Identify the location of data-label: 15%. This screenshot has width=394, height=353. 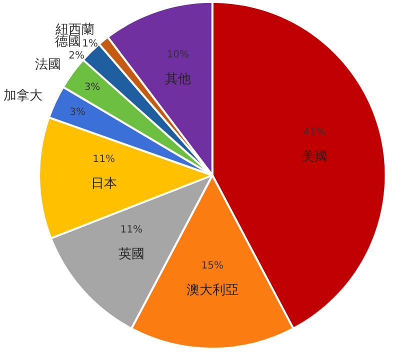
(212, 266).